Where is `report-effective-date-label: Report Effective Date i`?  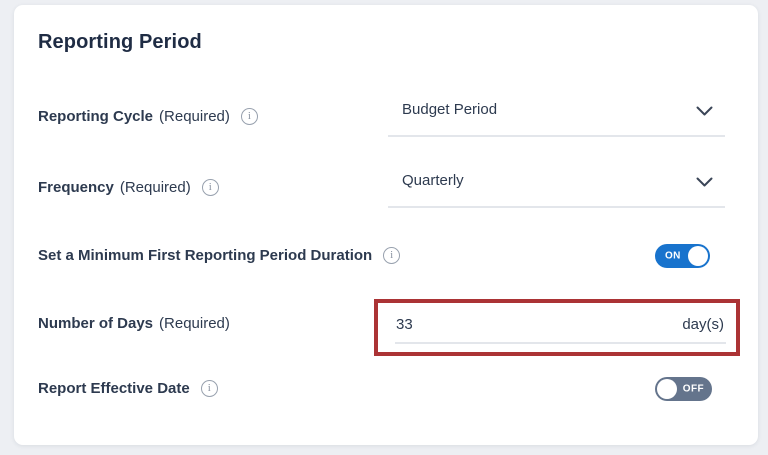
report-effective-date-label: Report Effective Date i is located at coordinates (128, 388).